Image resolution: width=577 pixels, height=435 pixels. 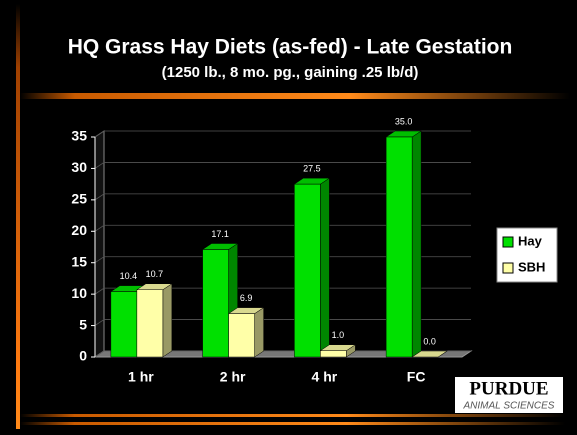 I want to click on value-label: 35.0, so click(x=404, y=121).